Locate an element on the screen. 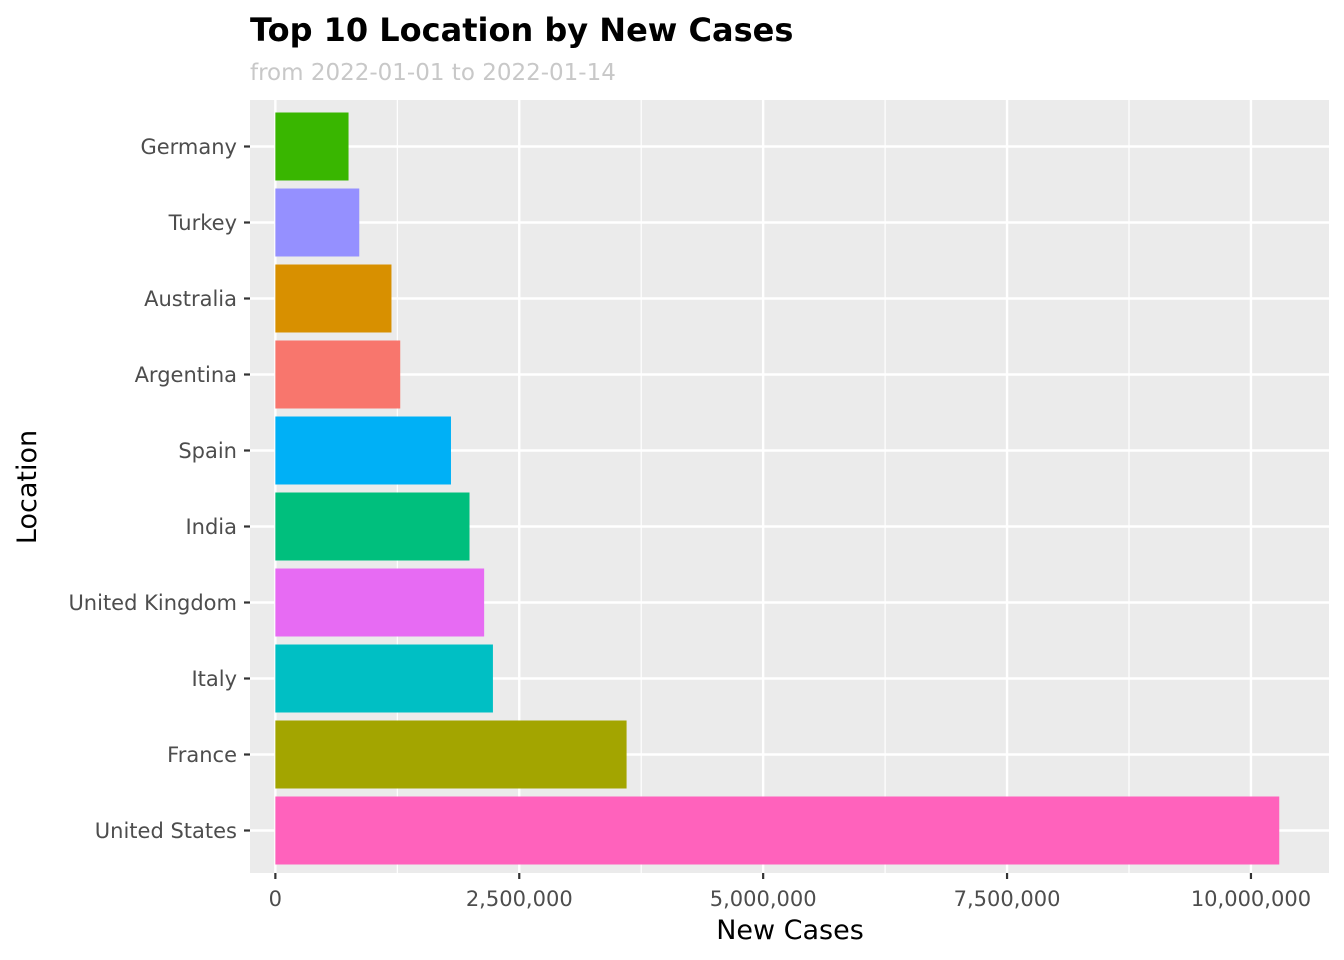  x-tick-label: 7,500,000 is located at coordinates (1007, 899).